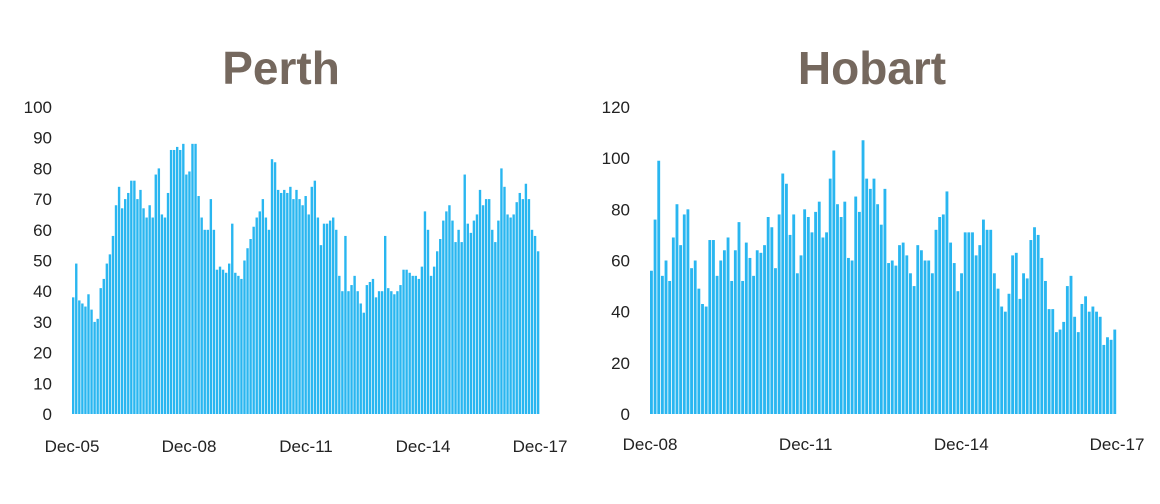  What do you see at coordinates (625, 414) in the screenshot?
I see `hobart-y-tick-label: 0` at bounding box center [625, 414].